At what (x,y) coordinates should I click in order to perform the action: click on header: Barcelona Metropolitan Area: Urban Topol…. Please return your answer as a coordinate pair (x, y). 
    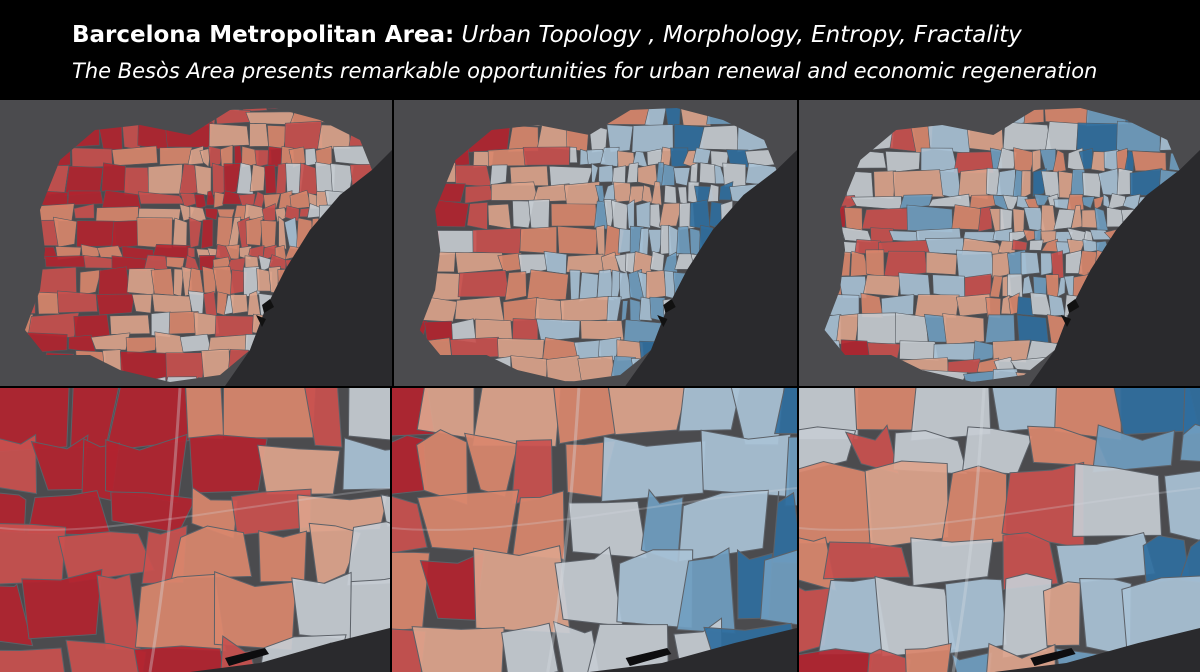
    Looking at the image, I should click on (600, 50).